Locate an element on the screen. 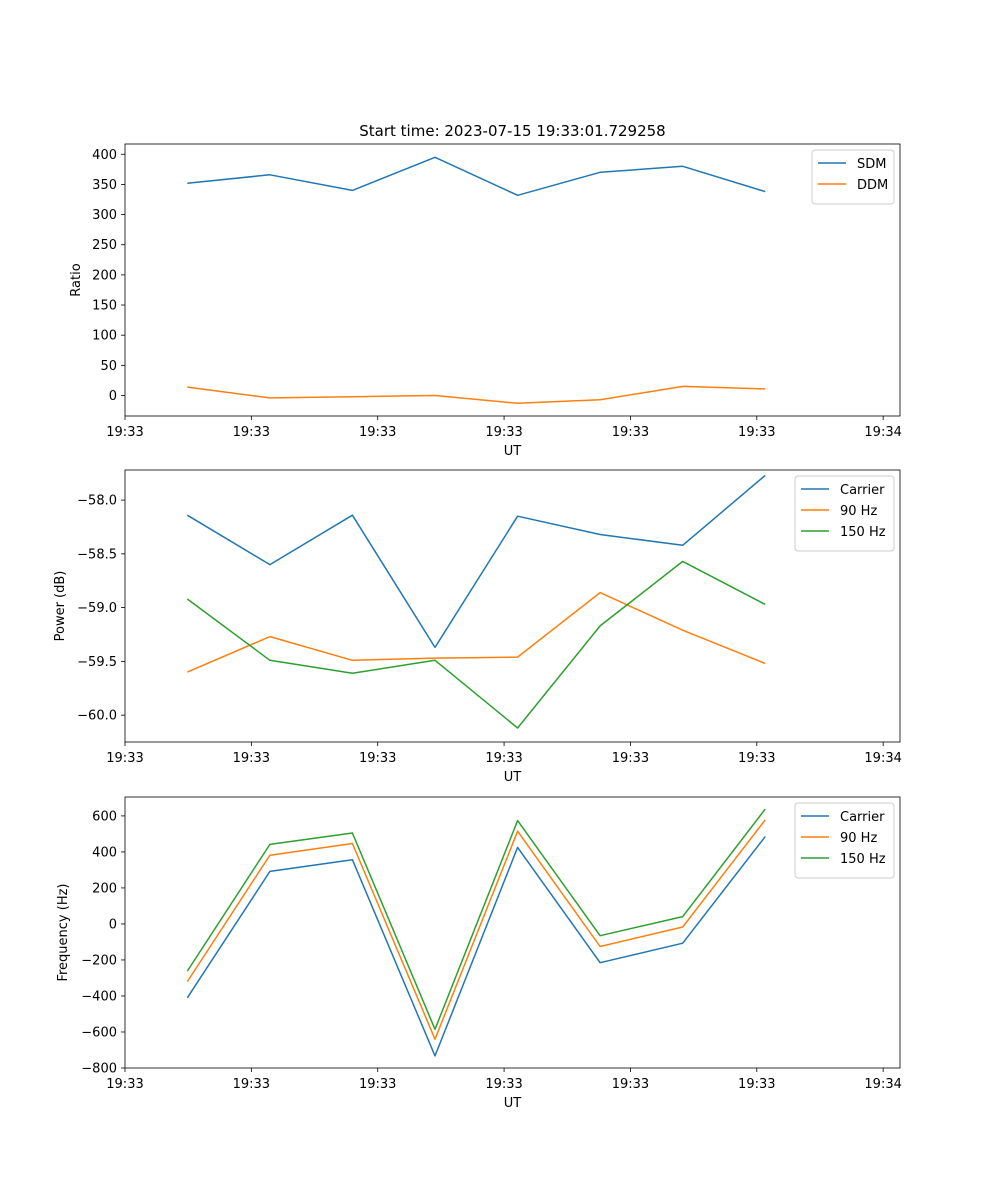 The height and width of the screenshot is (1200, 1000). y-tick-label: −400 is located at coordinates (99, 996).